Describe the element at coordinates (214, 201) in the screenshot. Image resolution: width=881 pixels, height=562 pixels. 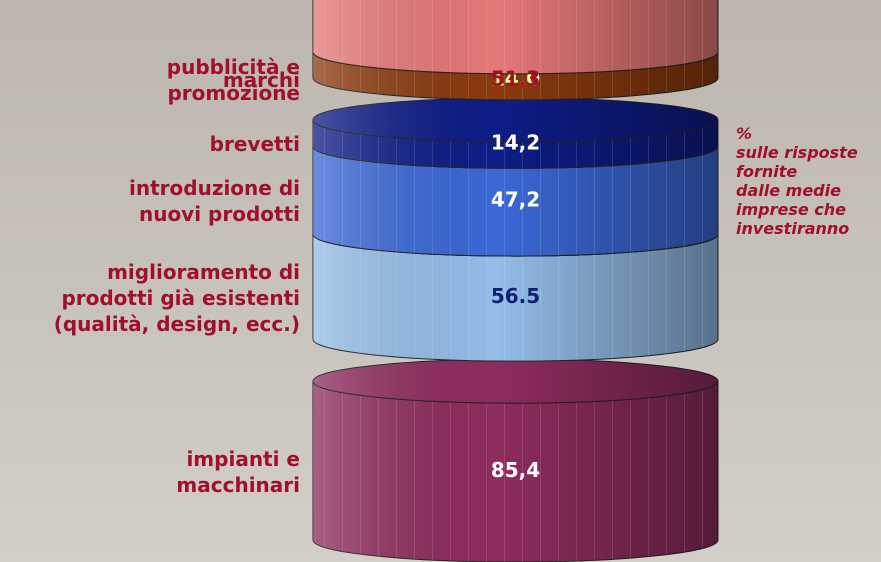
I see `category-label: introduzione di nuovi prodotti` at that location.